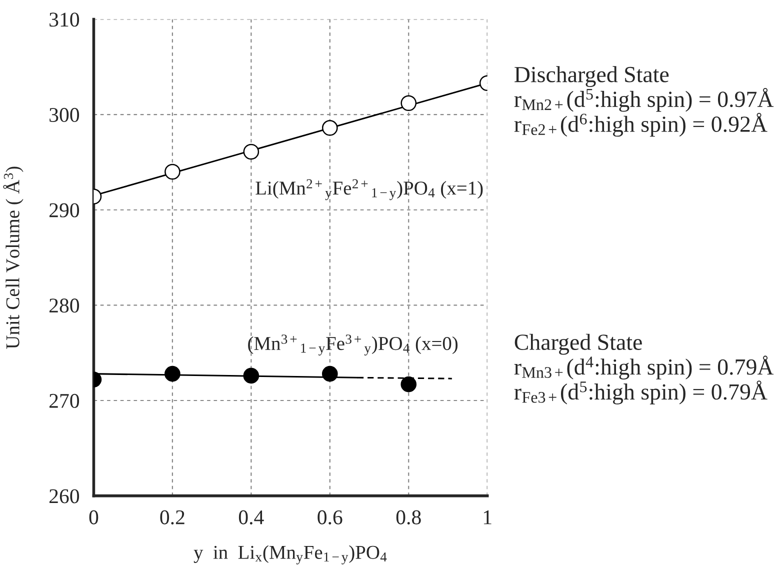 The height and width of the screenshot is (566, 781). I want to click on text: (Mn$^{3+}$$_{1−y}$Fe$^{3+}$$_{y}$)PO$_{4}$ (x=0), so click(353, 345).